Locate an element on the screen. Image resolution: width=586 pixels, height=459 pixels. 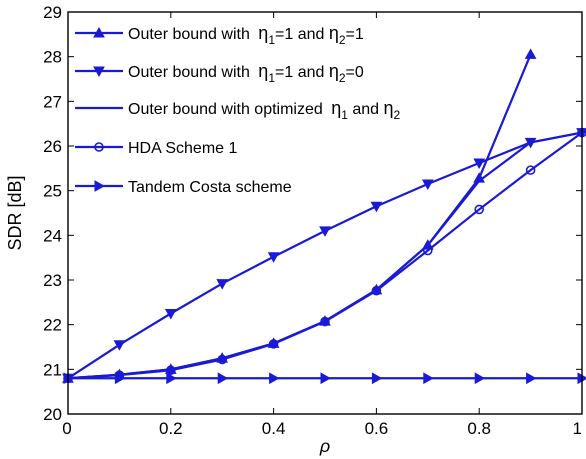
y-tick-label: 28 is located at coordinates (52, 57).